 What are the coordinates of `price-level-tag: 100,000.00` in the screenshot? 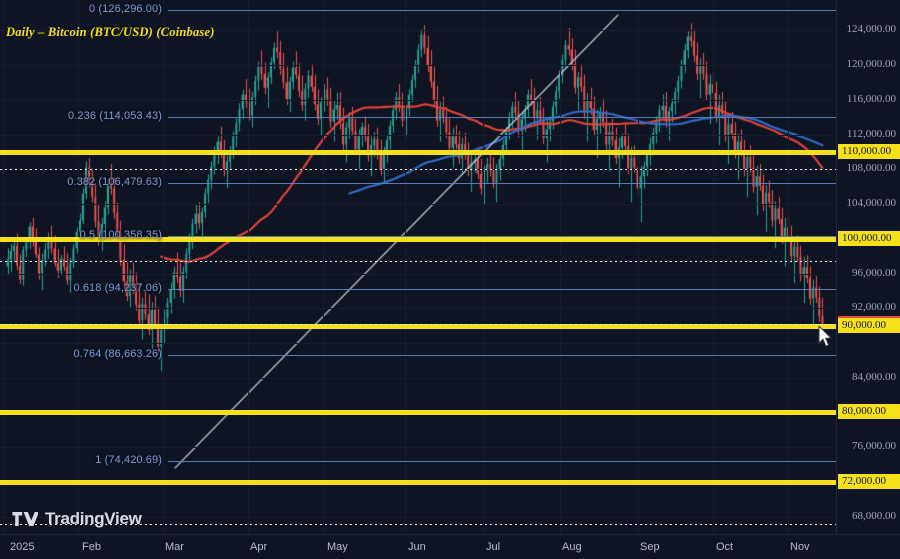 It's located at (869, 238).